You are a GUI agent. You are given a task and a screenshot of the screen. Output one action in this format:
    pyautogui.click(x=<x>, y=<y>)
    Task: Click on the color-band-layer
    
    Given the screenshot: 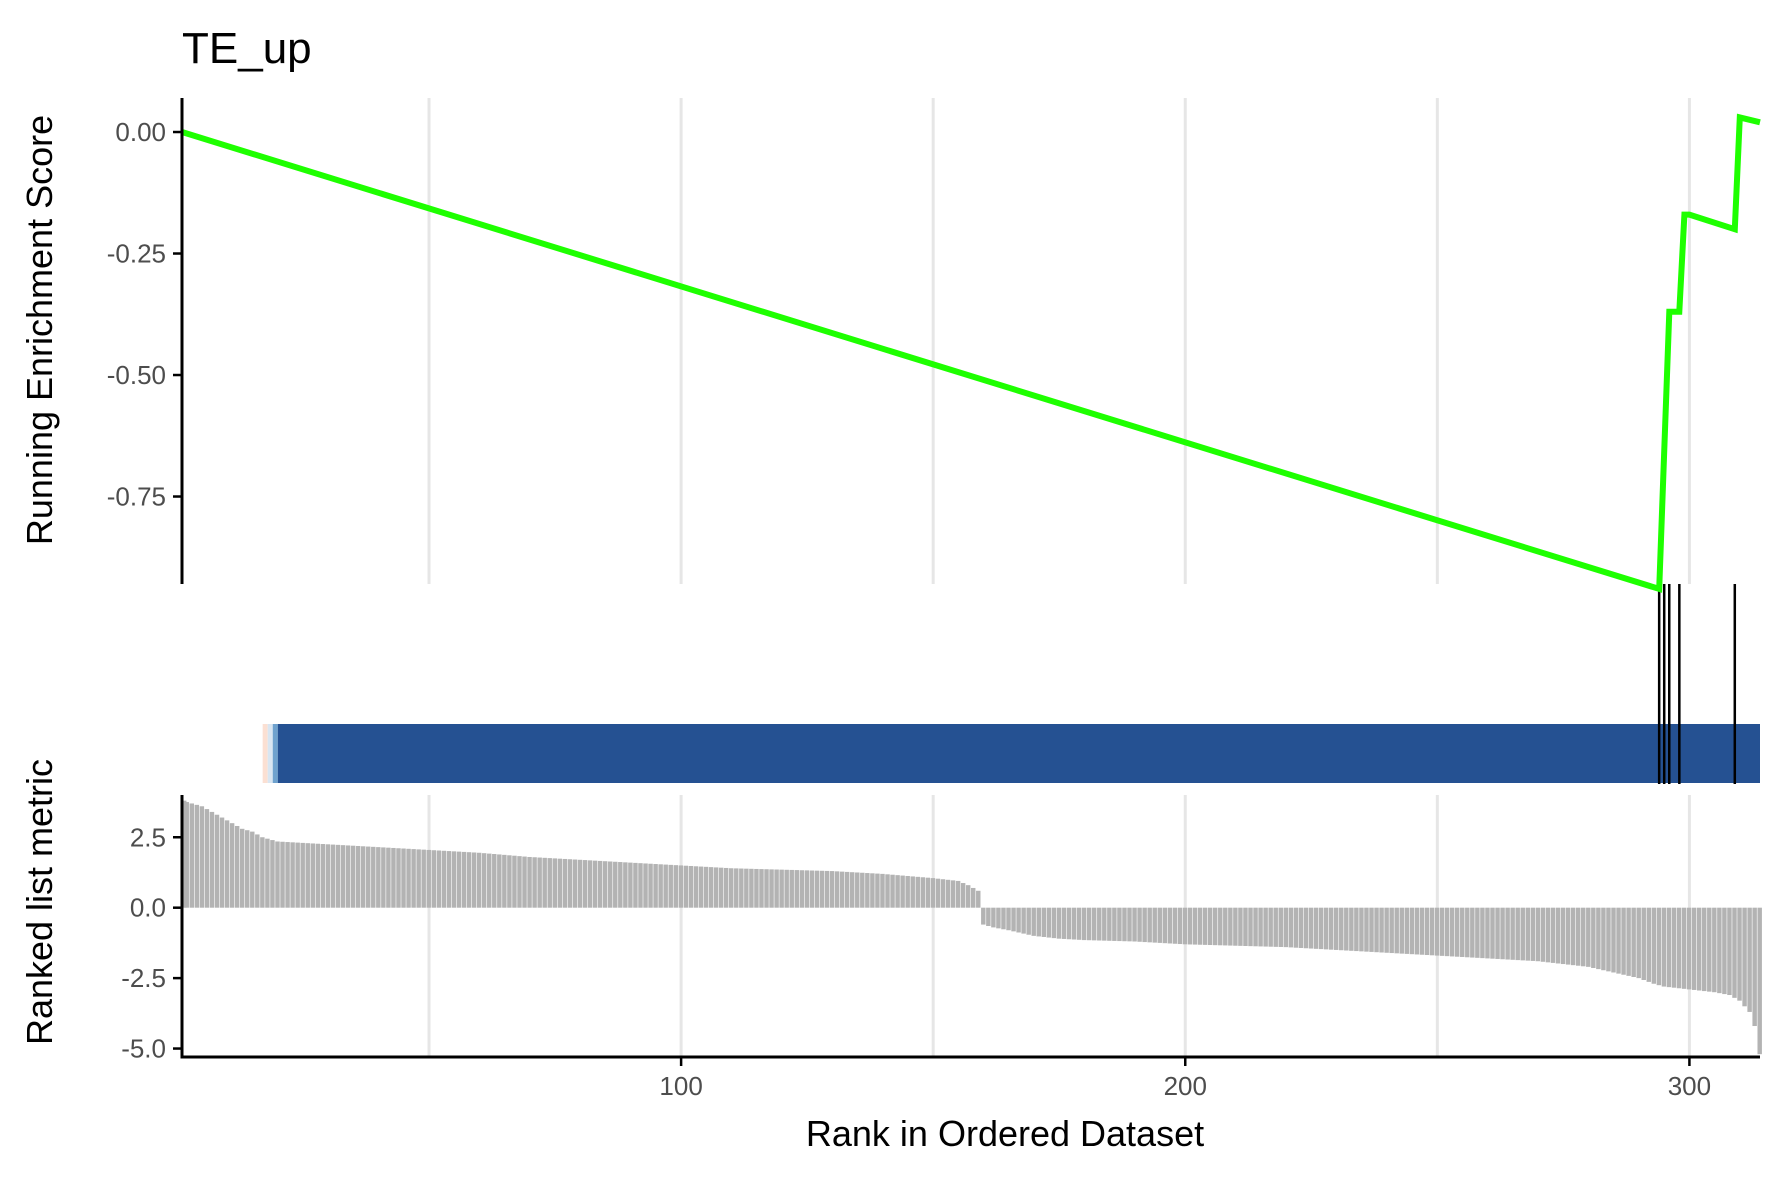 What is the action you would take?
    pyautogui.click(x=1011, y=753)
    